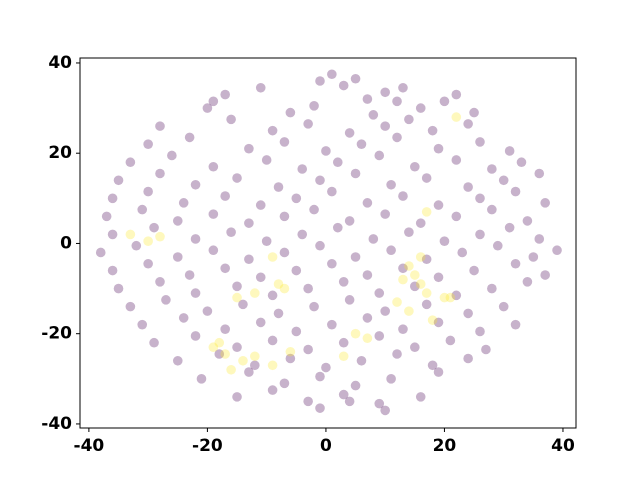  Describe the element at coordinates (445, 446) in the screenshot. I see `x-tick-label: 20` at that location.